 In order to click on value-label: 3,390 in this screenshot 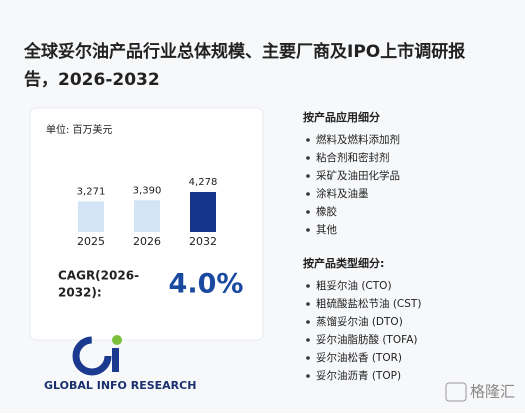, I will do `click(147, 190)`.